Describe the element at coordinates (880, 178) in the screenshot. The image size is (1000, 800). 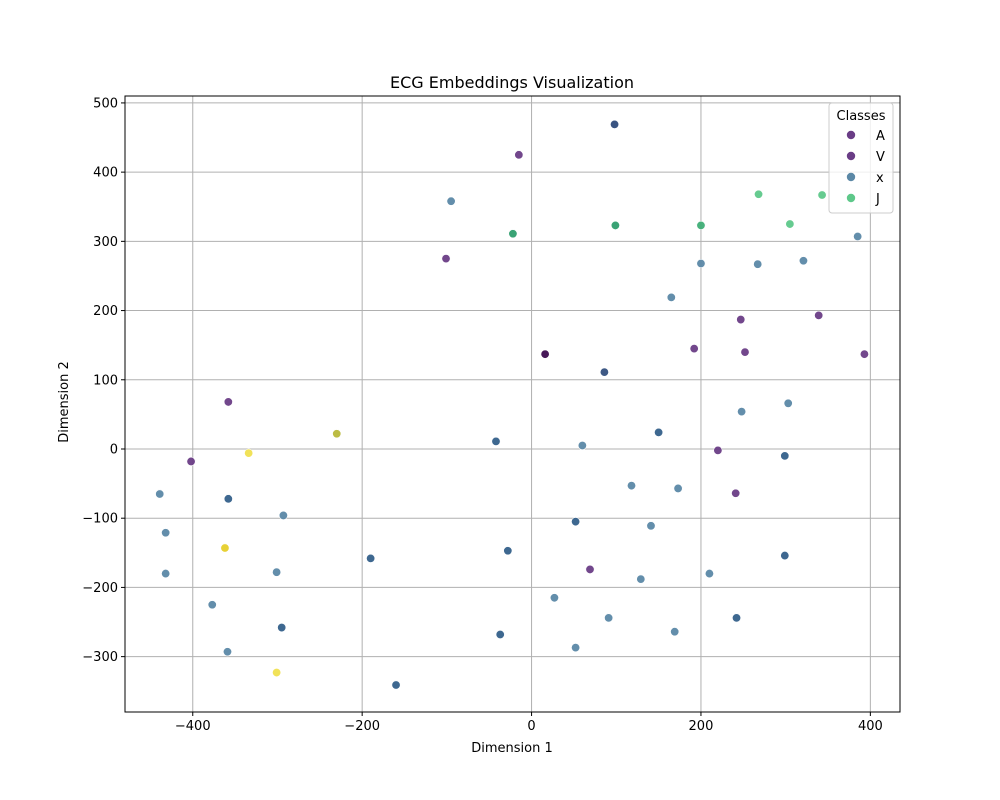
I see `legend-label: x` at that location.